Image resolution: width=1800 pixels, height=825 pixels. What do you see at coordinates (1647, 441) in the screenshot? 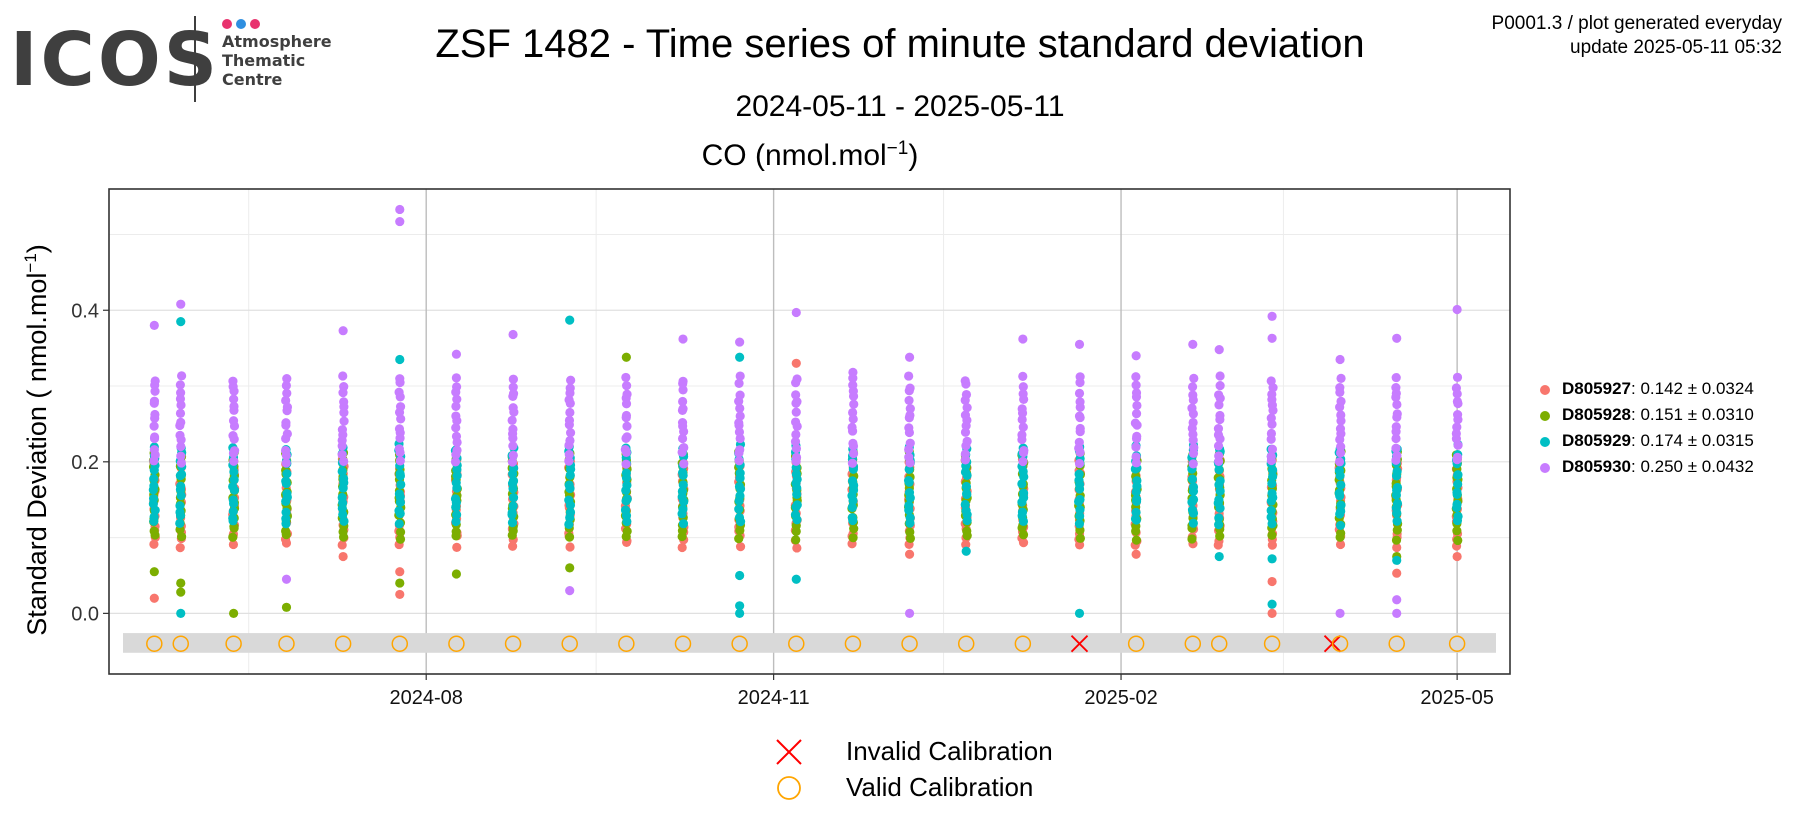
I see `legend-item: D805929: 0.174 ± 0.0315` at bounding box center [1647, 441].